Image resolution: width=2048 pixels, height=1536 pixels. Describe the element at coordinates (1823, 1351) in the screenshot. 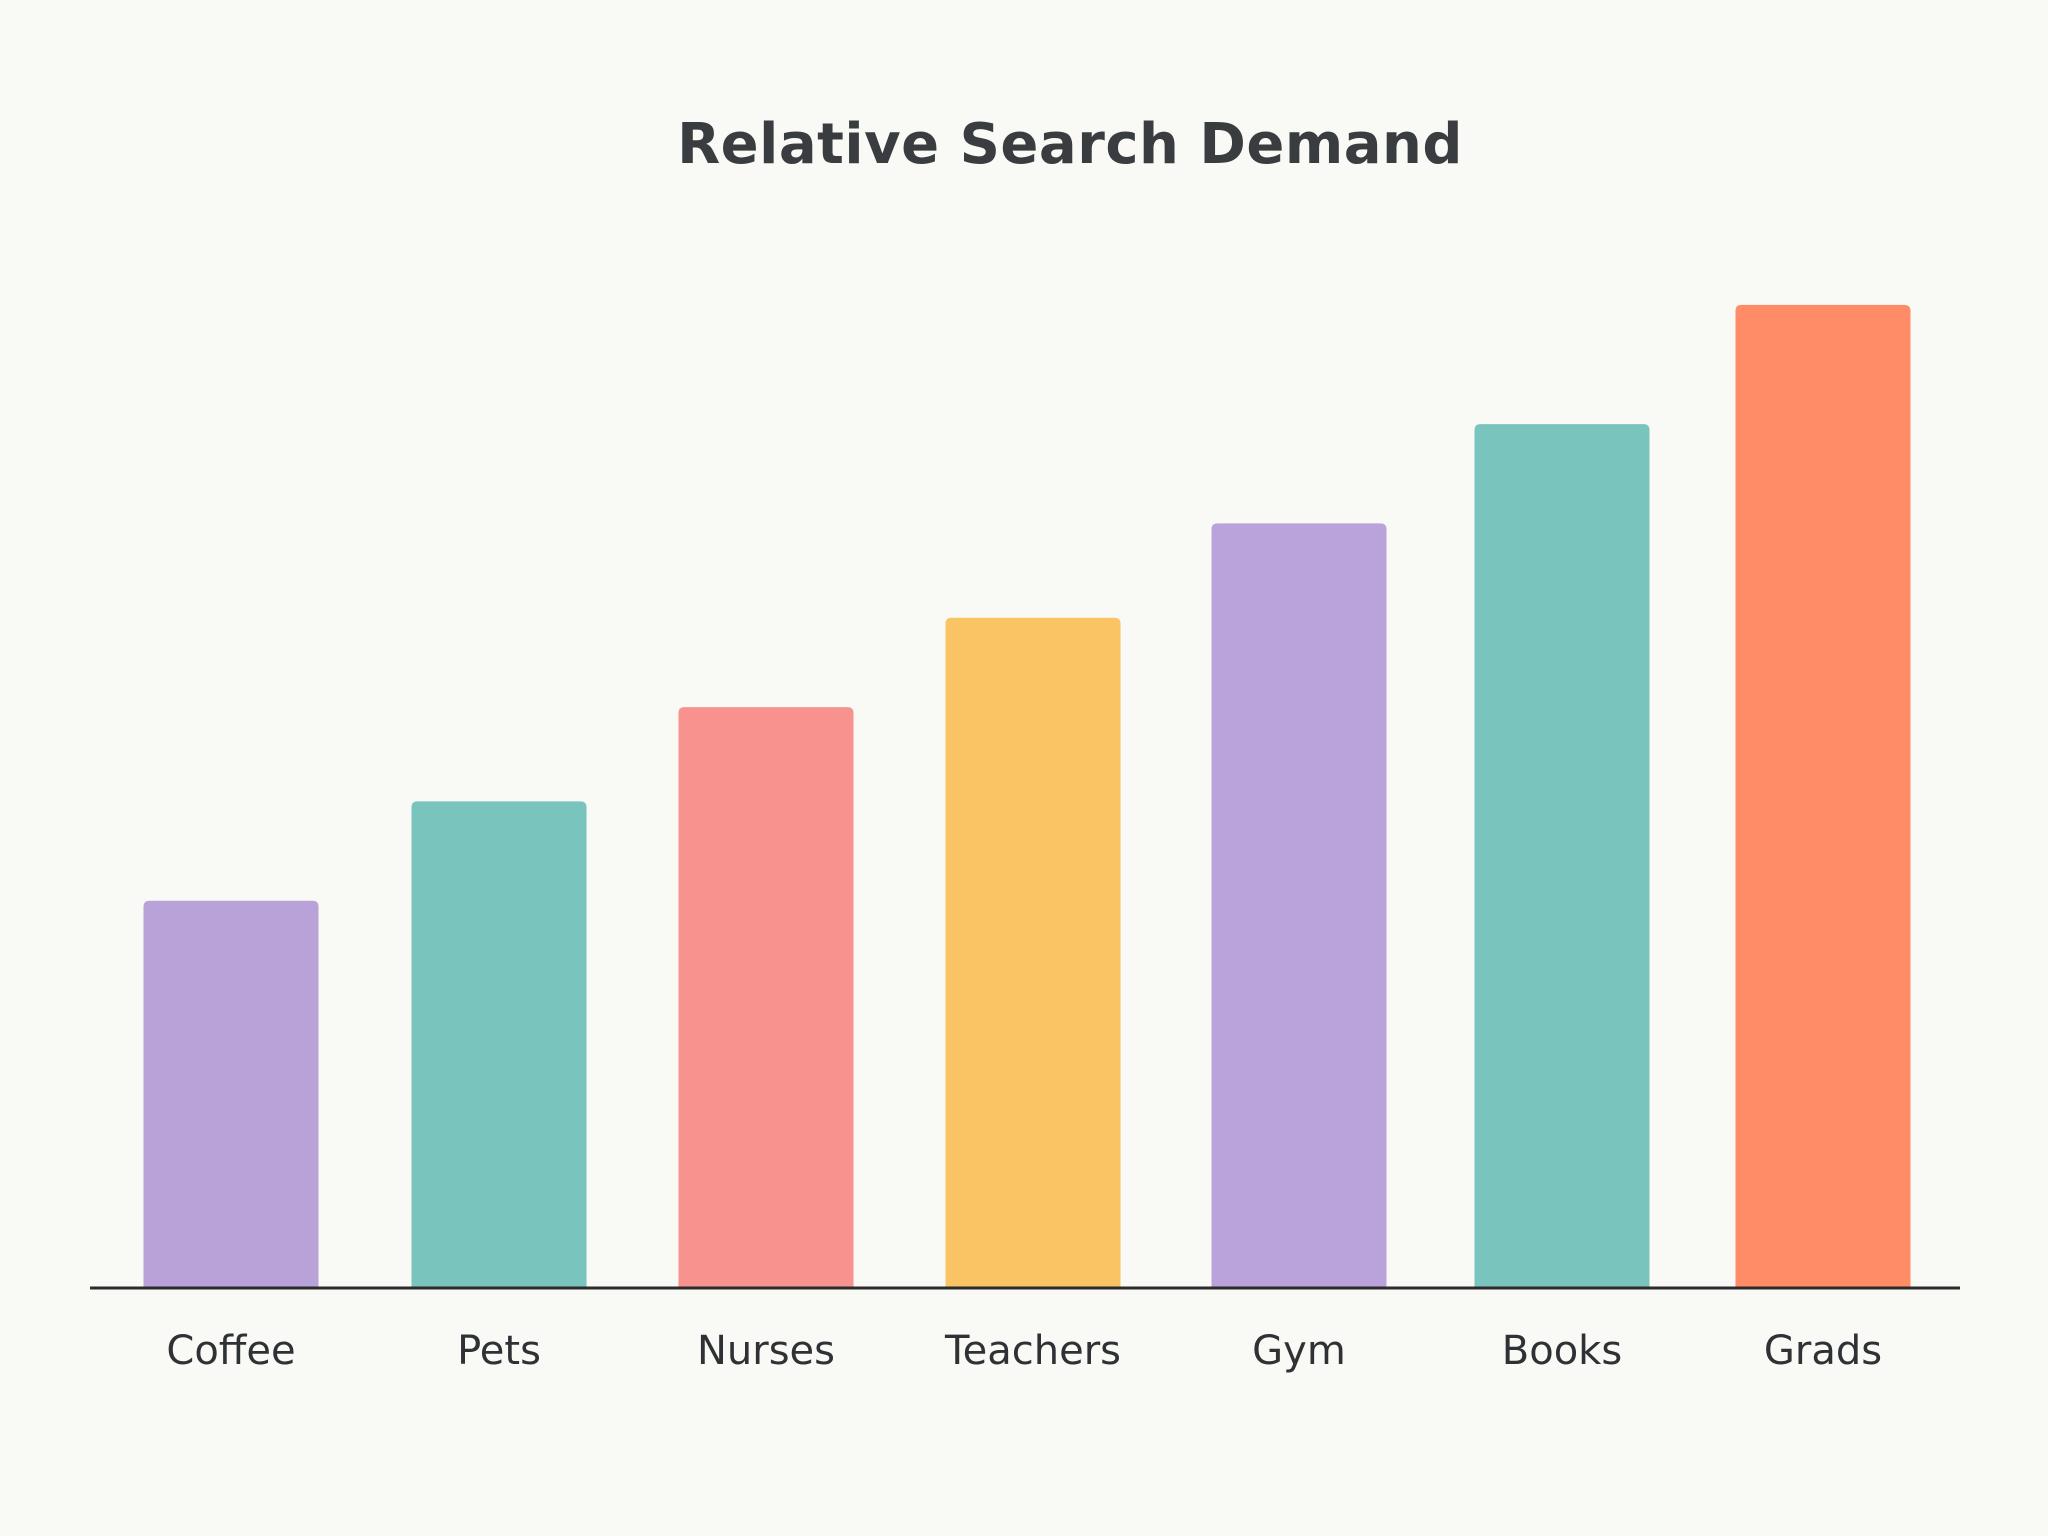

I see `x-tick-label: Grads` at that location.